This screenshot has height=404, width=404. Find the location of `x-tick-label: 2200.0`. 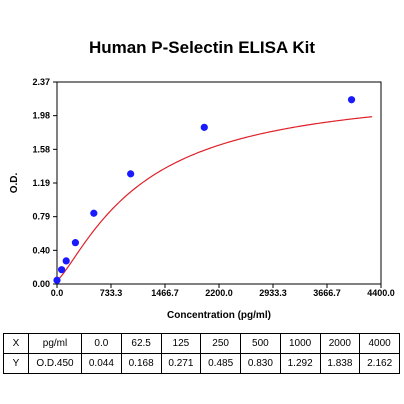

x-tick-label: 2200.0 is located at coordinates (219, 293).